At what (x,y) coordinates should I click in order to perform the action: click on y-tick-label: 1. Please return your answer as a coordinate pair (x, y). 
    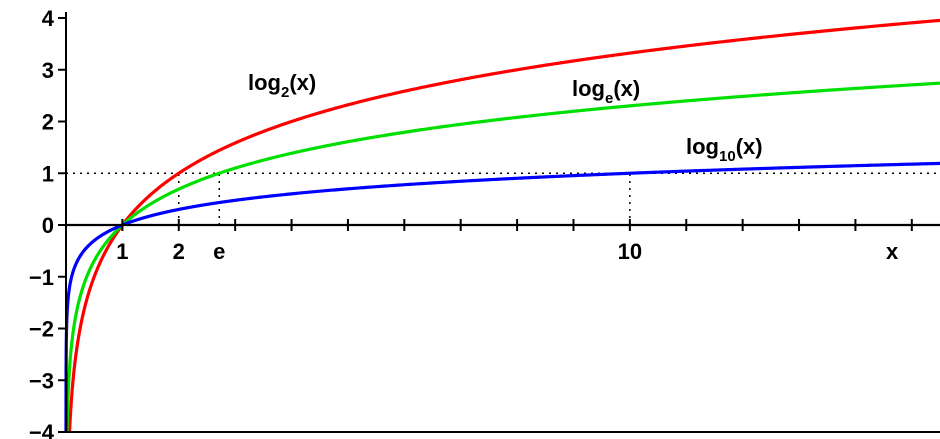
    Looking at the image, I should click on (48, 173).